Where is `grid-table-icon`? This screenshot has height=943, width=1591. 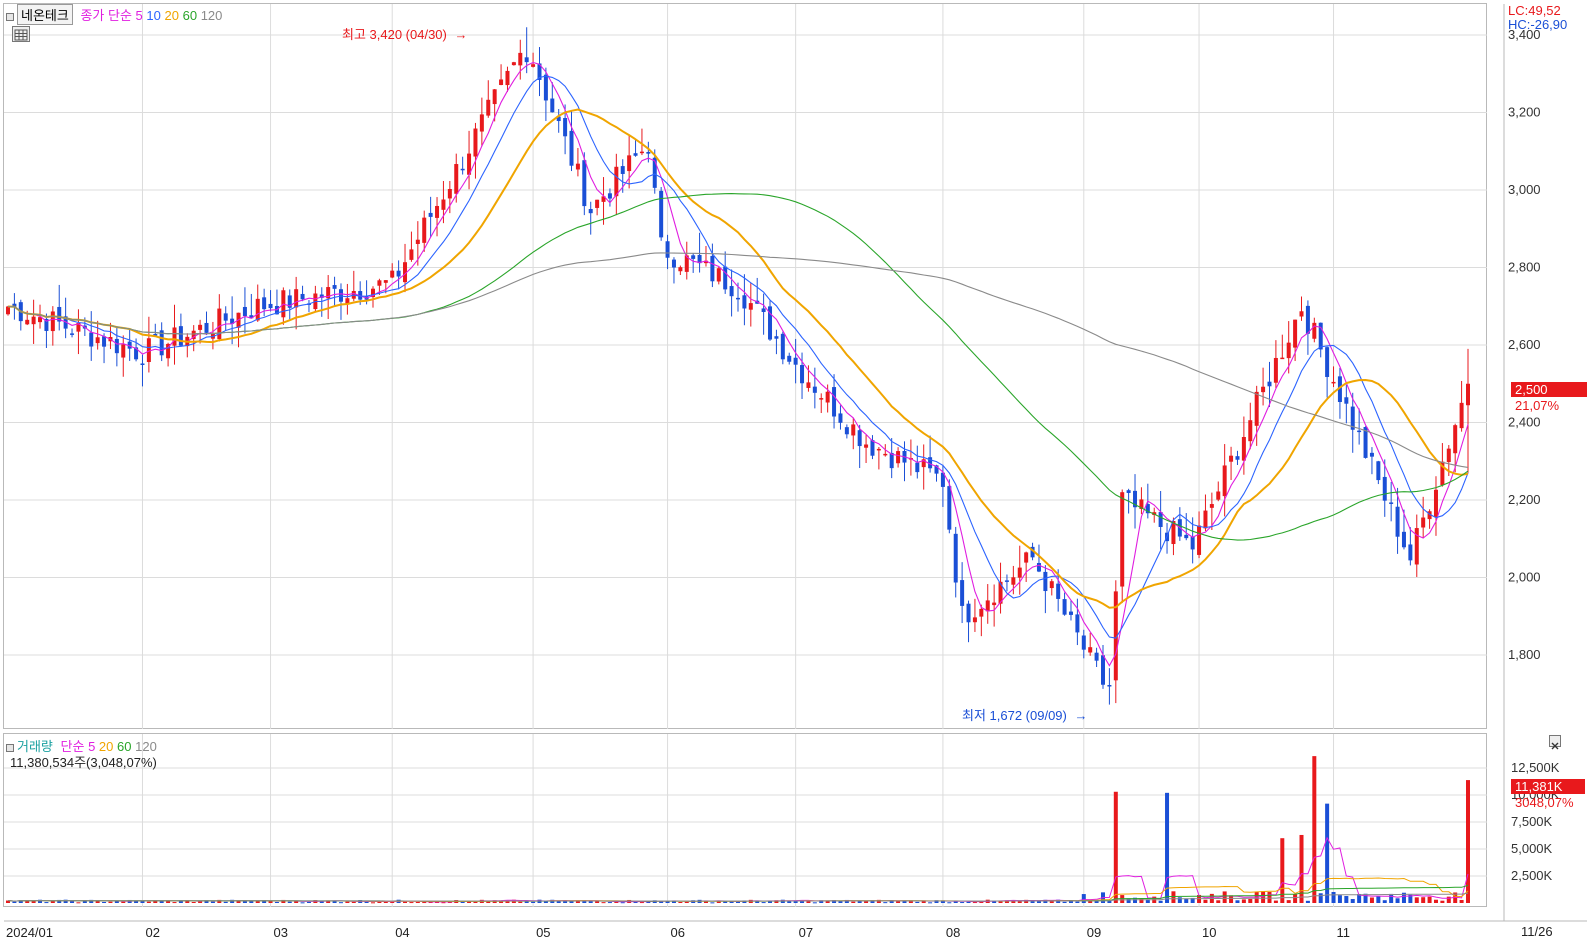
grid-table-icon is located at coordinates (21, 34).